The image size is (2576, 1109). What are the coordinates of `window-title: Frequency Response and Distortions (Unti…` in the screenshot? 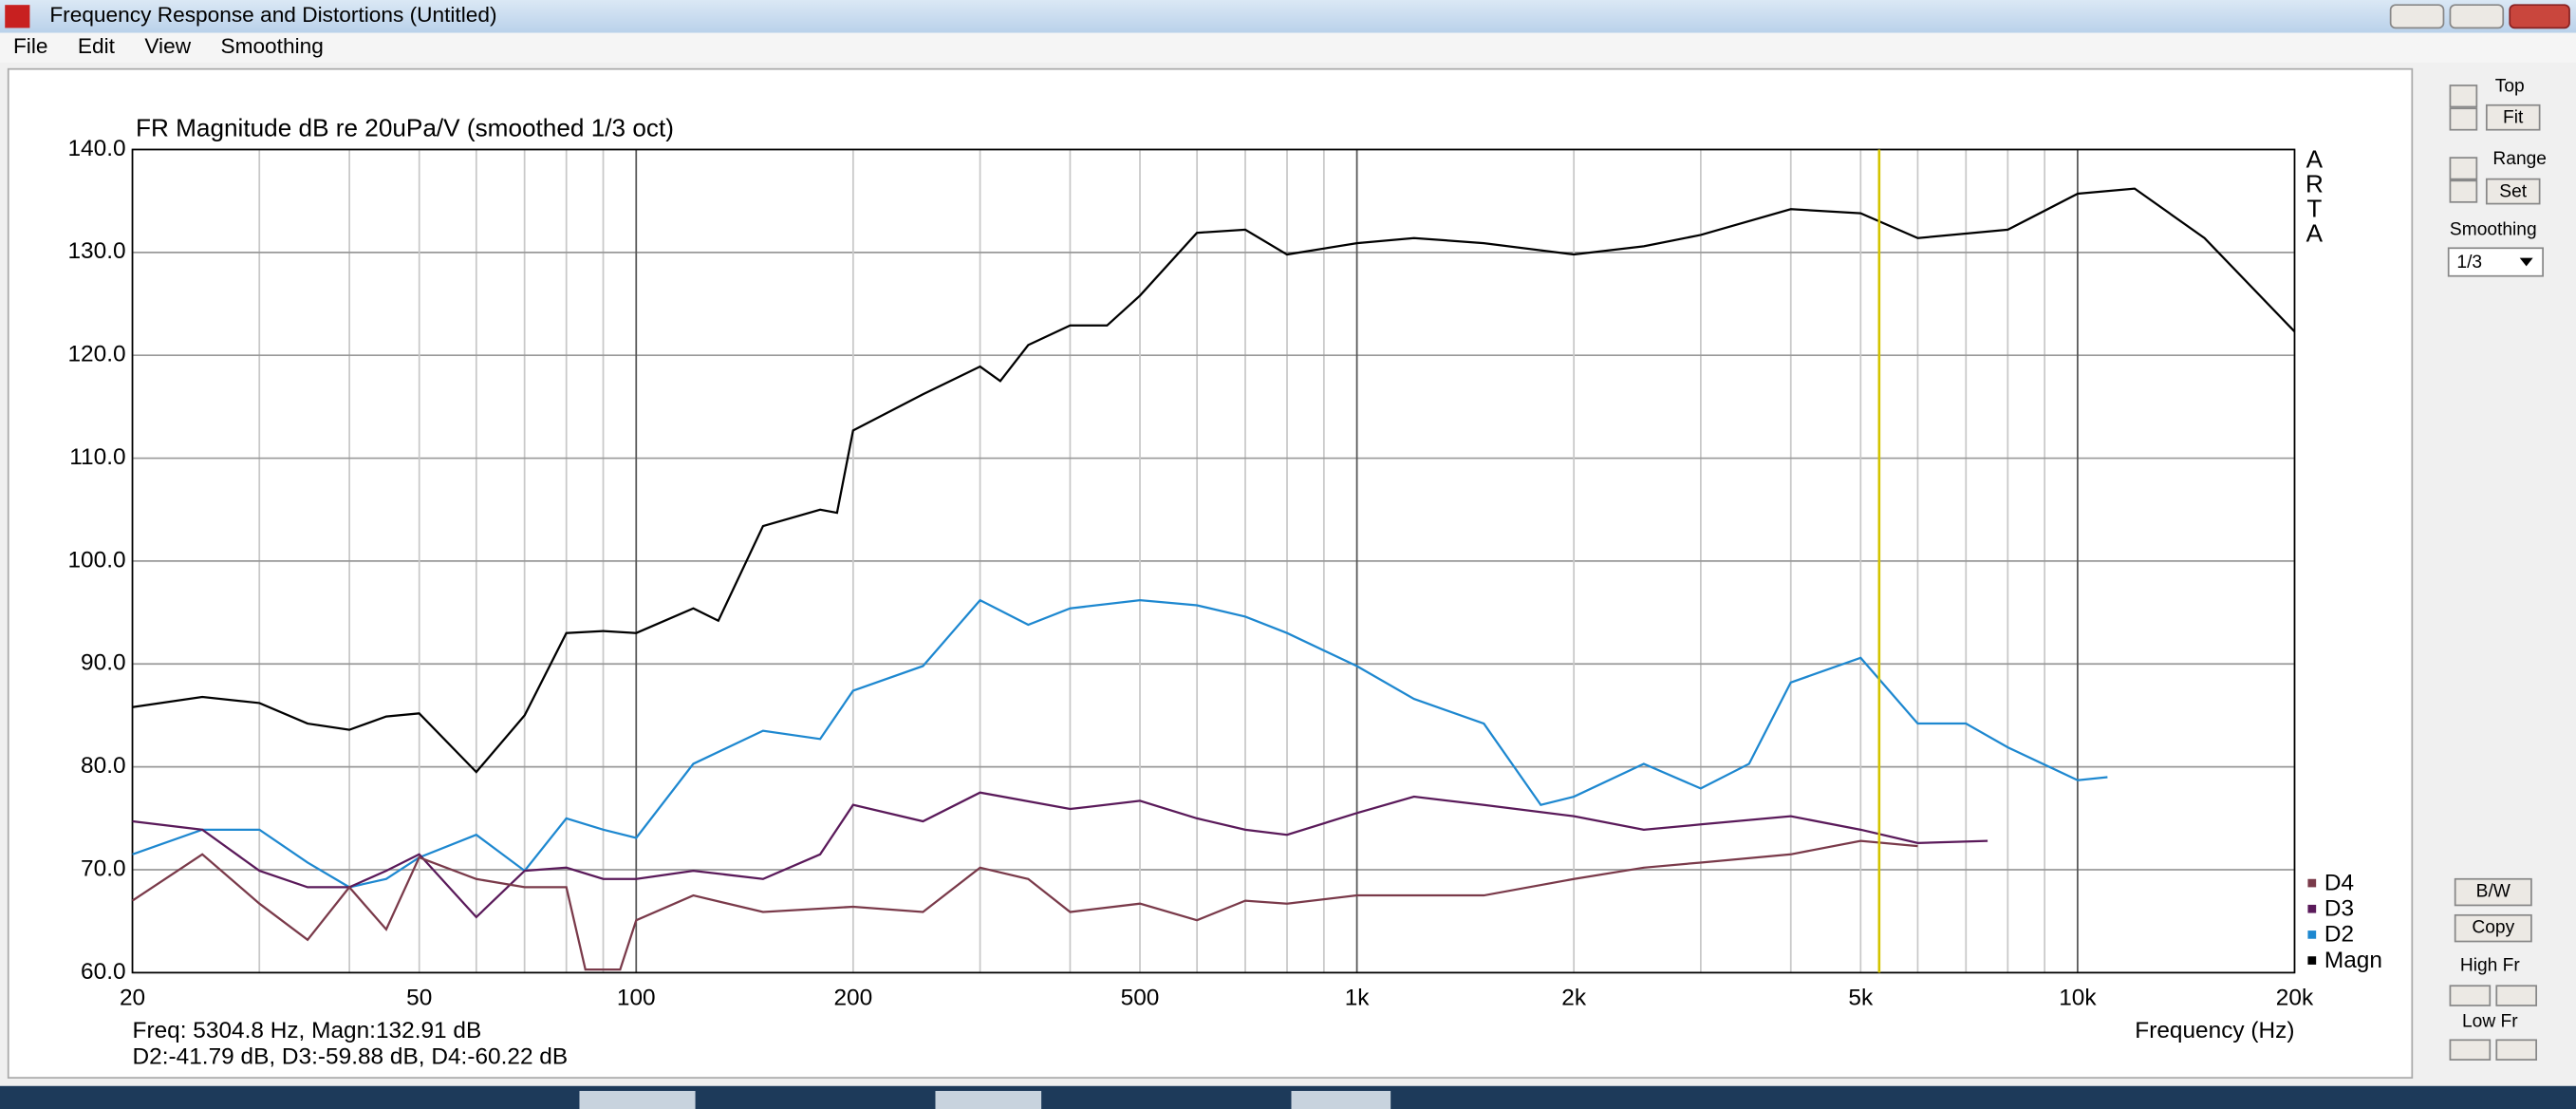 It's located at (272, 15).